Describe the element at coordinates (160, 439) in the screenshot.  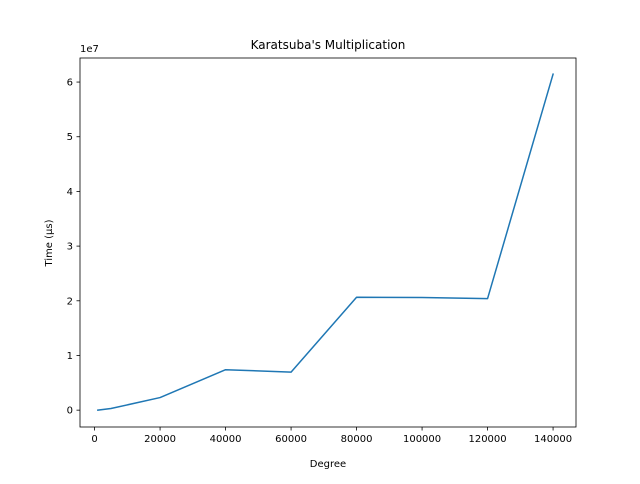
I see `x-tick-label: 20000` at that location.